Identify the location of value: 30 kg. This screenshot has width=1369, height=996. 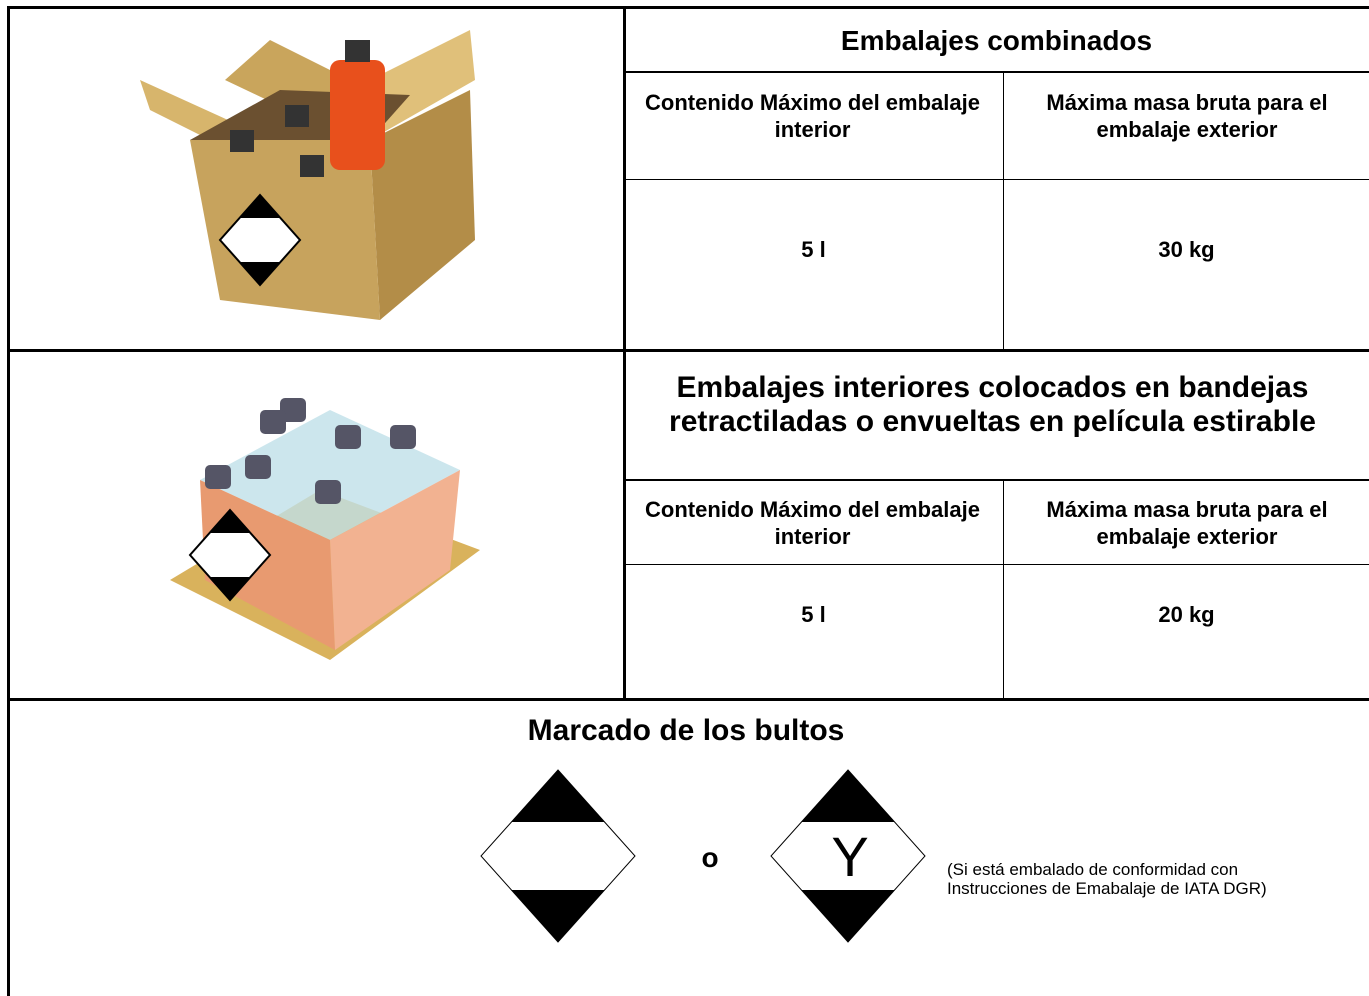
(1186, 249).